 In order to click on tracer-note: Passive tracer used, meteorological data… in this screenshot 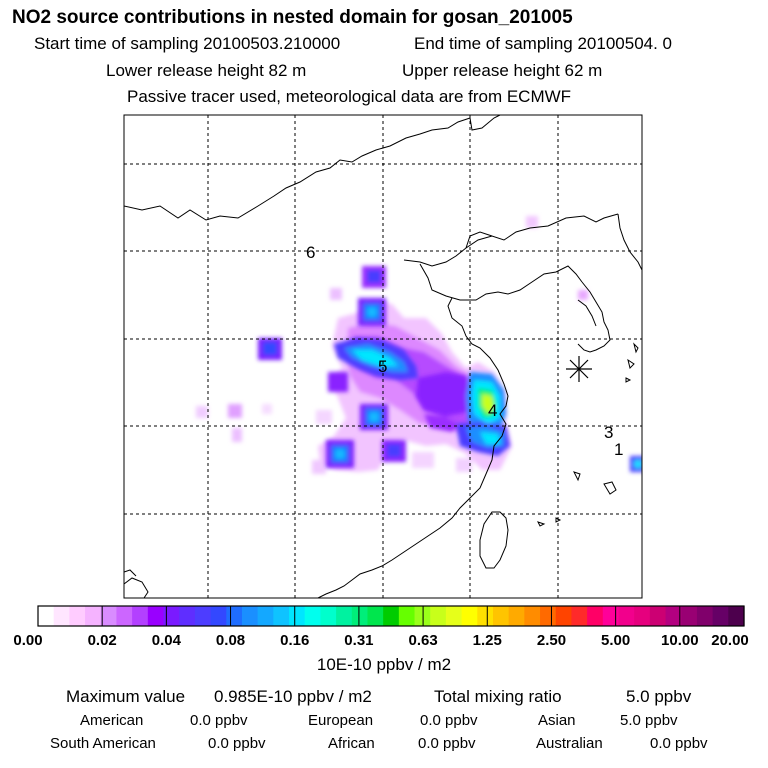, I will do `click(349, 96)`.